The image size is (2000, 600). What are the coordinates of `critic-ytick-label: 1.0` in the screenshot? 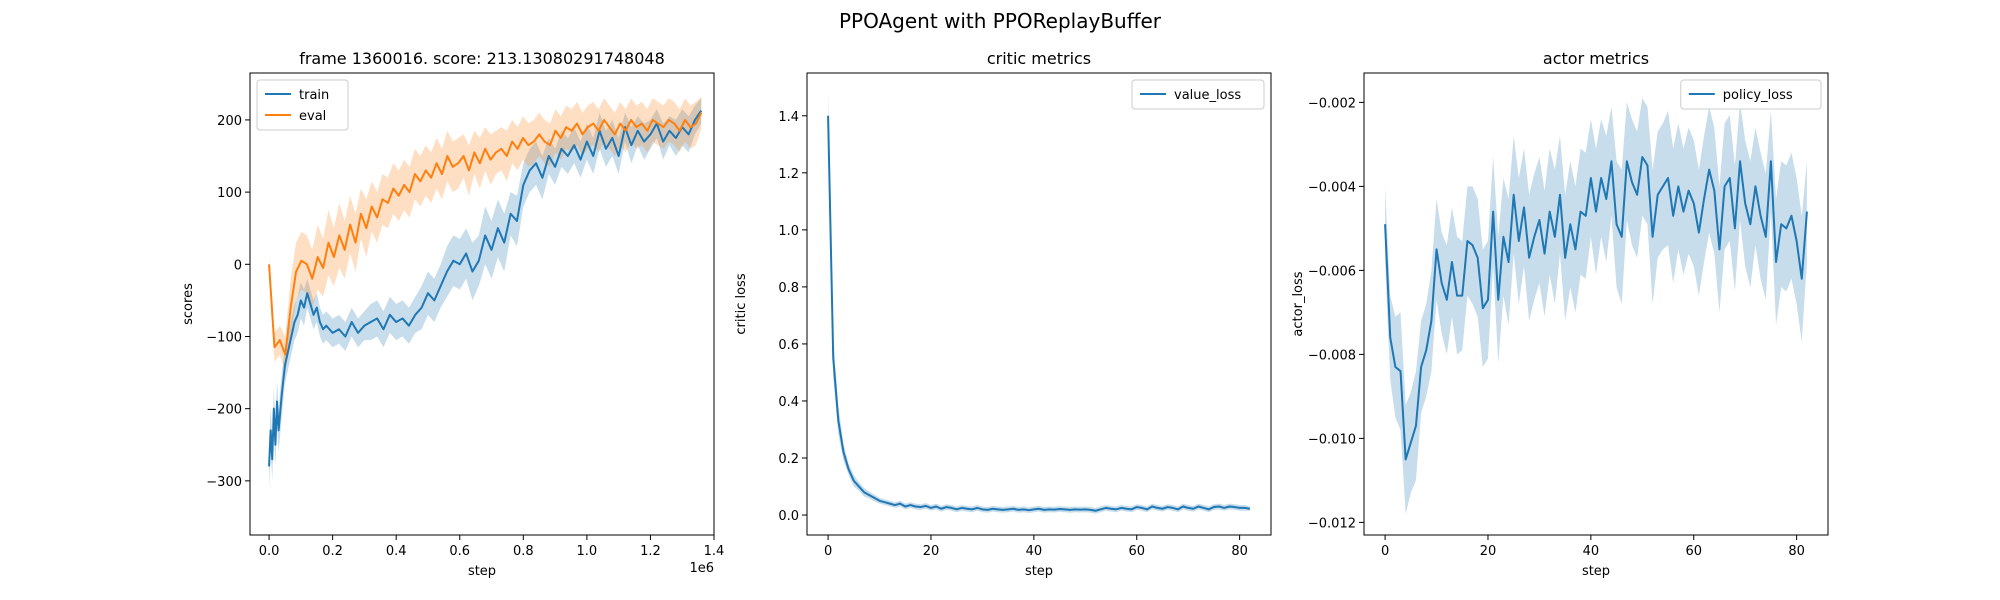 It's located at (788, 231).